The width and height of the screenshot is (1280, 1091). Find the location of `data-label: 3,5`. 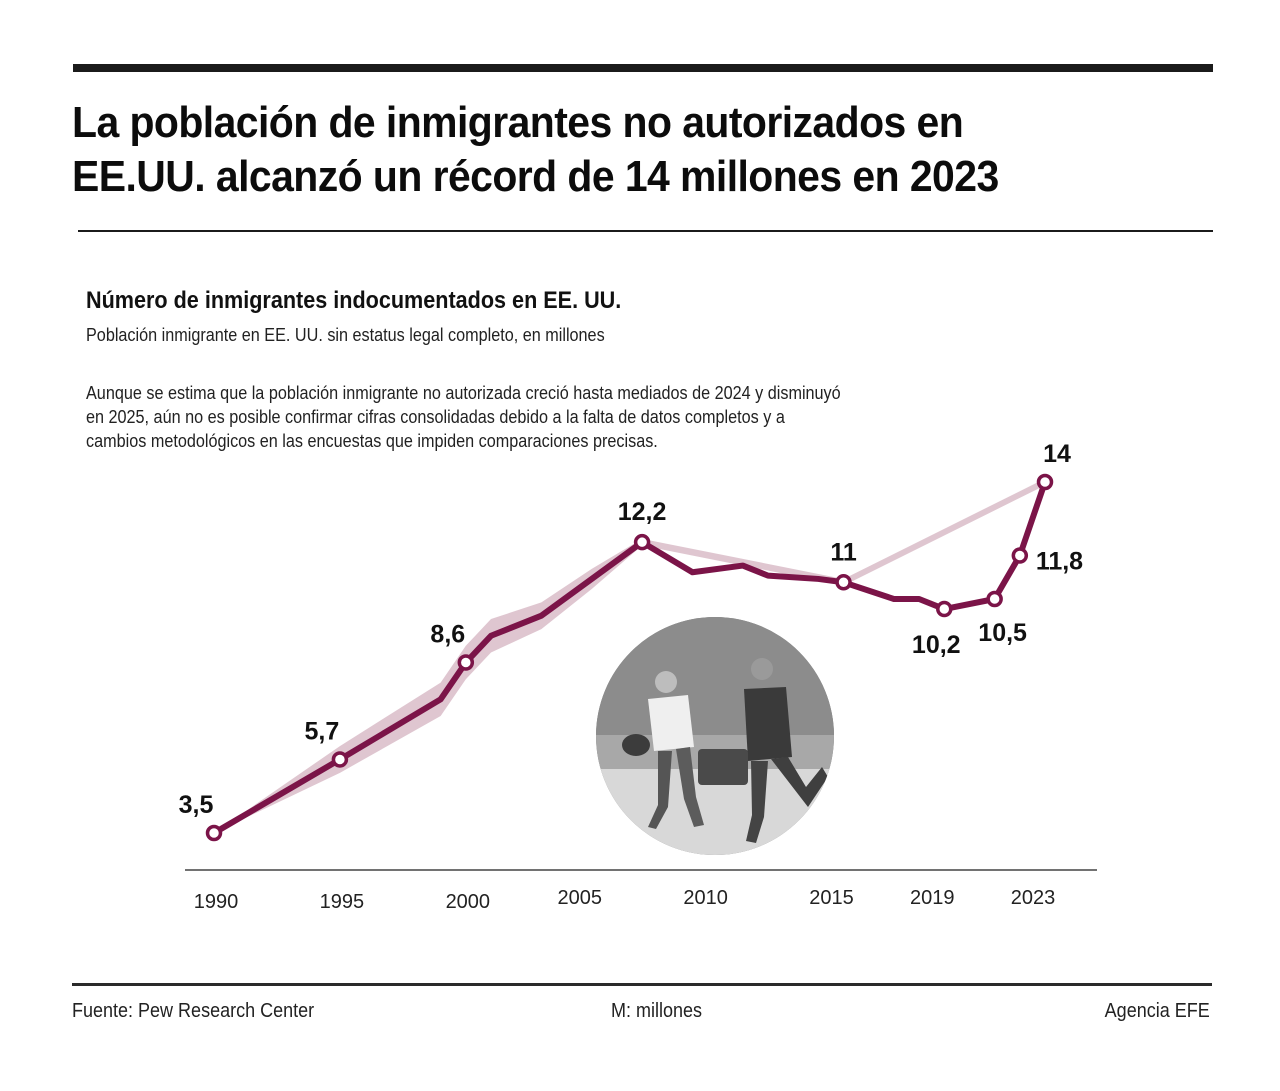

data-label: 3,5 is located at coordinates (196, 805).